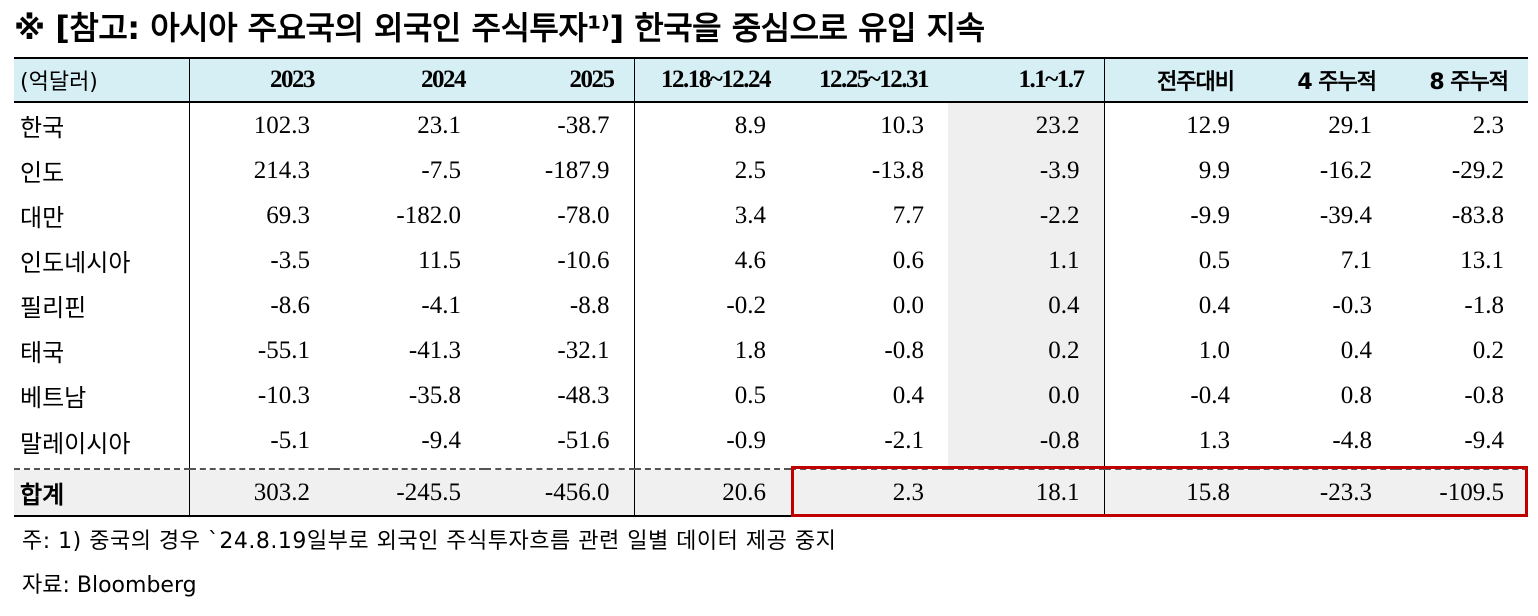 This screenshot has width=1538, height=616. I want to click on table-cell: -4.1, so click(441, 305).